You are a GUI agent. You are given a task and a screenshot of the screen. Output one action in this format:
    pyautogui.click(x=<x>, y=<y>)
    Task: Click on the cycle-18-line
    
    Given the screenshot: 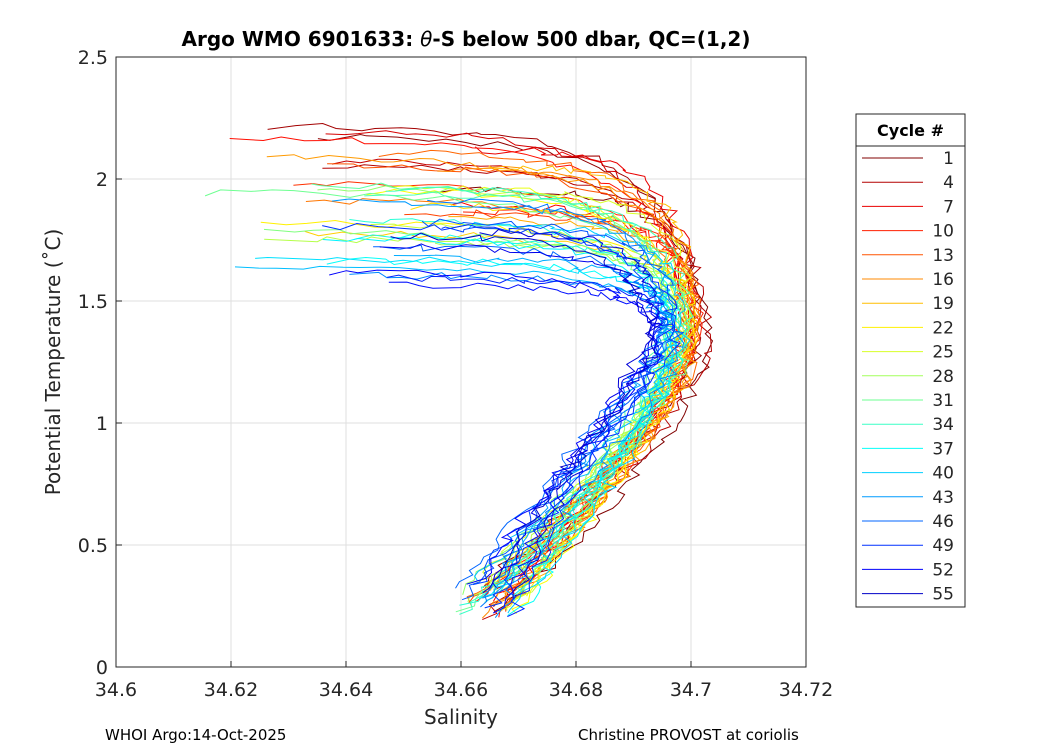 What is the action you would take?
    pyautogui.click(x=572, y=411)
    